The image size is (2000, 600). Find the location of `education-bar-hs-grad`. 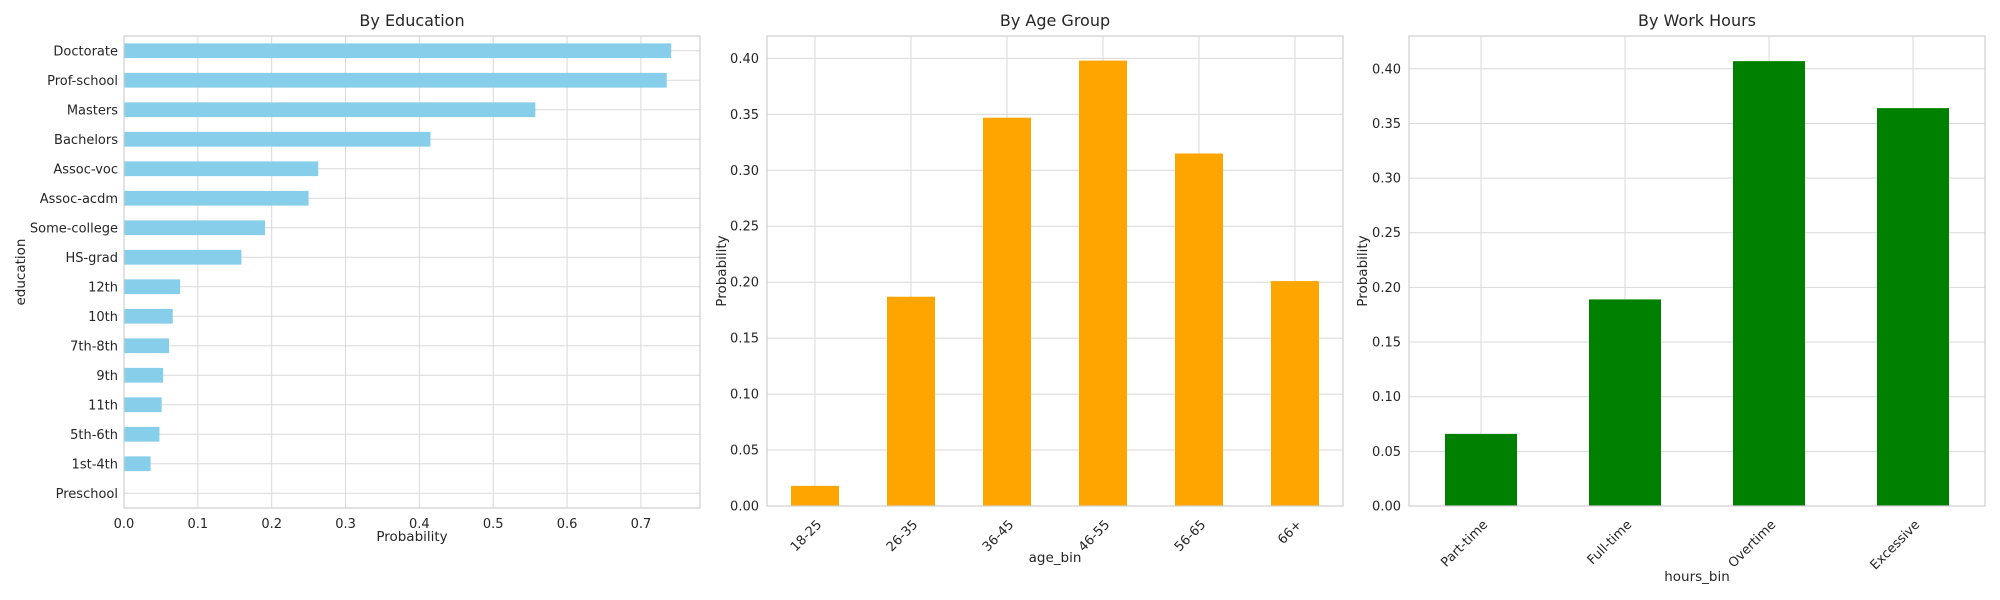

education-bar-hs-grad is located at coordinates (183, 257).